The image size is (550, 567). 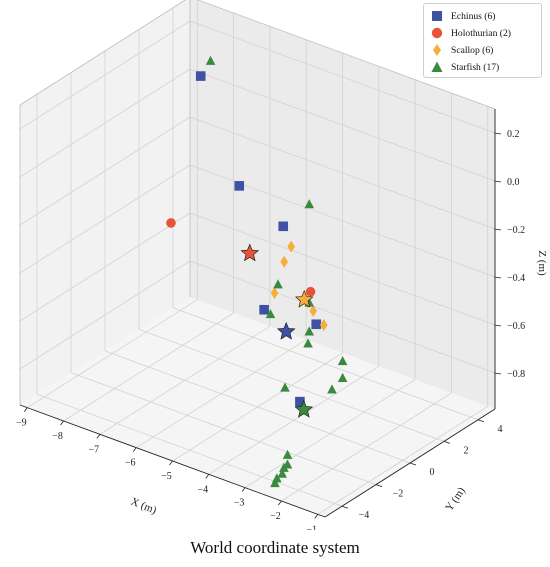 I want to click on legend-label: Starfish (17), so click(x=475, y=67).